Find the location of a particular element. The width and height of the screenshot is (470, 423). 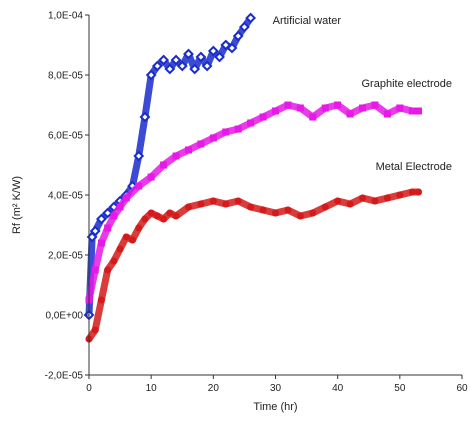

y-tick-label: 4,0E-05 is located at coordinates (65, 196).